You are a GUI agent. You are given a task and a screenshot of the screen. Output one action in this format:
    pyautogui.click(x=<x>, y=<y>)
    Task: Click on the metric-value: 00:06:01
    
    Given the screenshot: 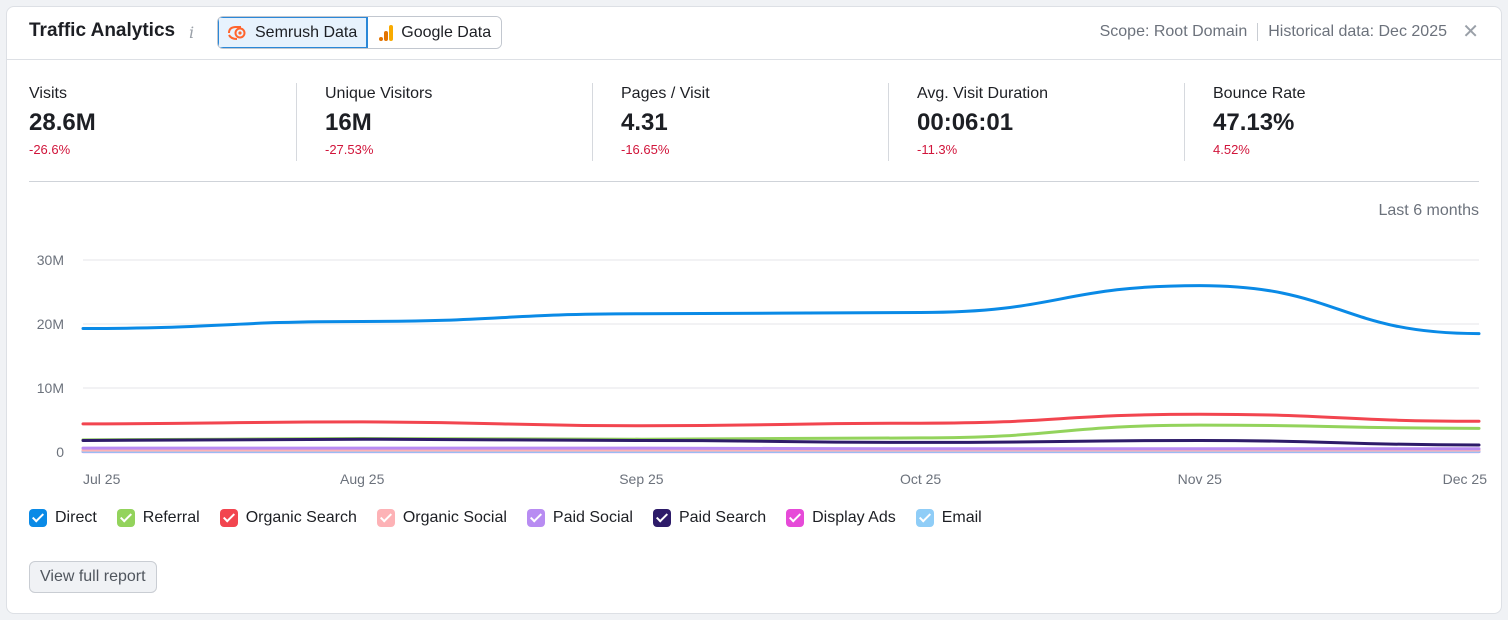 What is the action you would take?
    pyautogui.click(x=965, y=122)
    